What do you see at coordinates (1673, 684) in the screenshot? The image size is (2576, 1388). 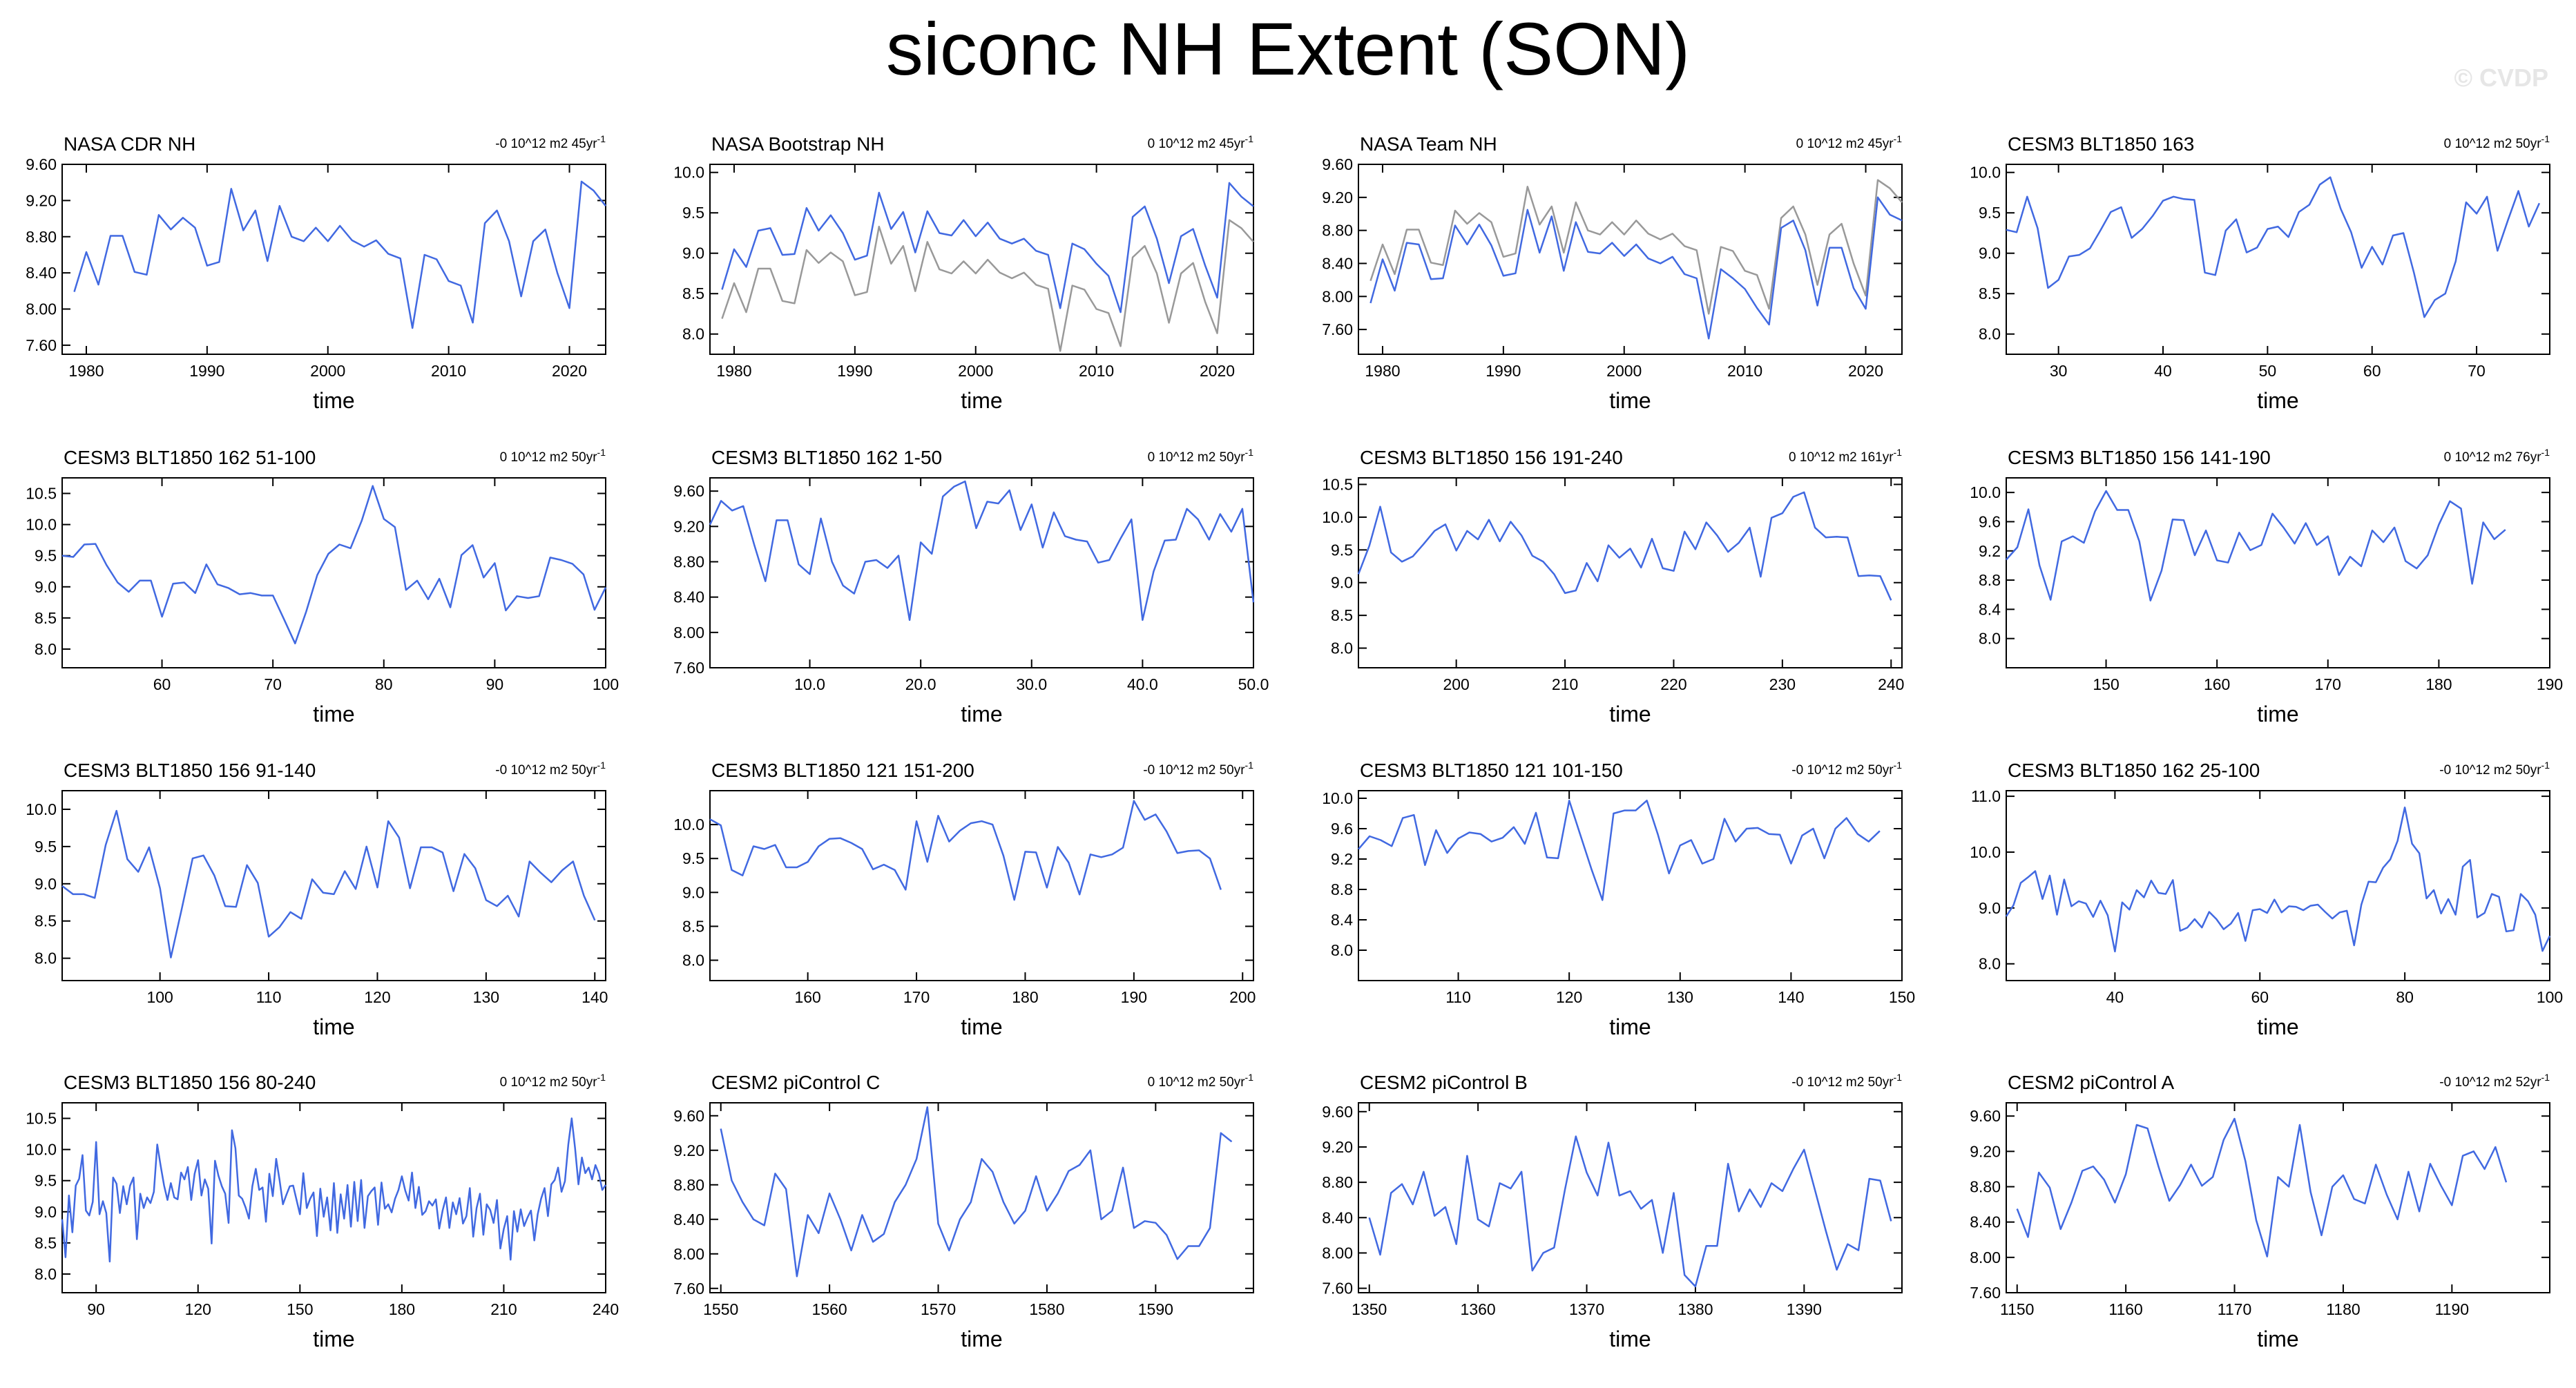 I see `x-tick-label: 220` at bounding box center [1673, 684].